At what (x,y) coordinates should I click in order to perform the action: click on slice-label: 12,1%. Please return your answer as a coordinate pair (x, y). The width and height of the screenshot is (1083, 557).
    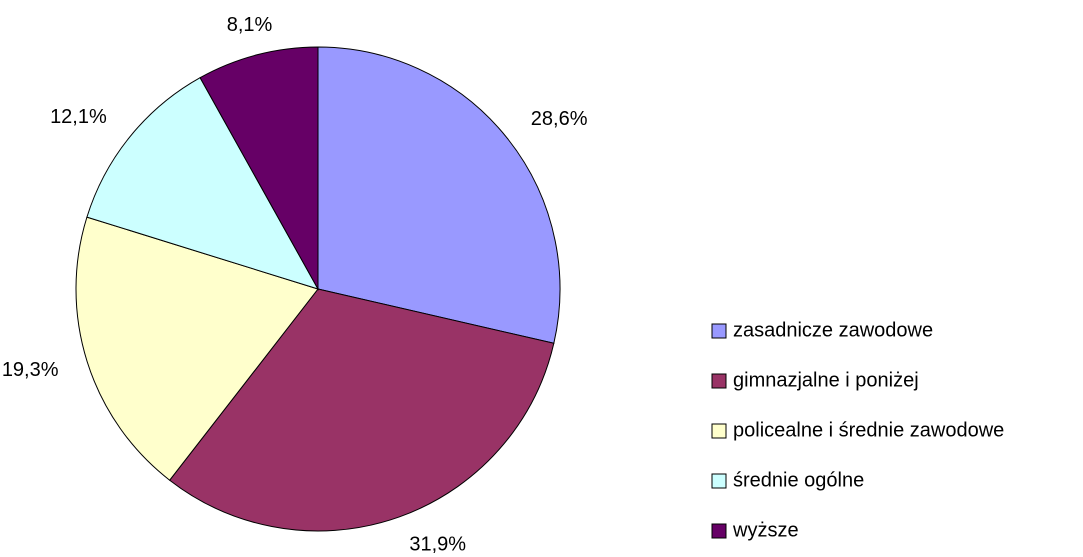
    Looking at the image, I should click on (78, 117).